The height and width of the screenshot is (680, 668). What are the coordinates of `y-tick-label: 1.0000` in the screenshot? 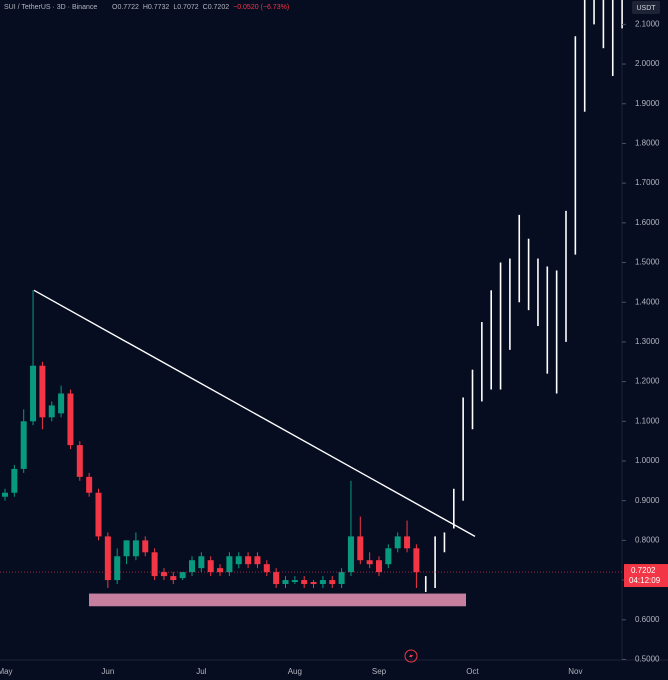 It's located at (647, 460).